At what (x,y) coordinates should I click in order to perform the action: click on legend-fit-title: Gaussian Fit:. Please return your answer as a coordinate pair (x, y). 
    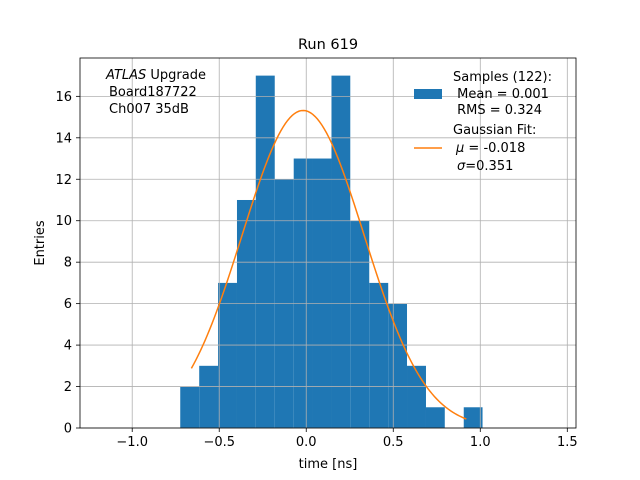
    Looking at the image, I should click on (494, 130).